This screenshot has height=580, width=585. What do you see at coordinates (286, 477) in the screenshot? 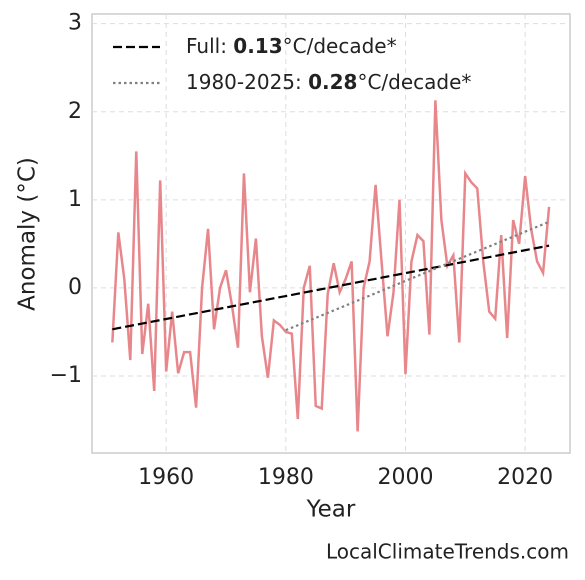
I see `x-tick-label: 1980` at bounding box center [286, 477].